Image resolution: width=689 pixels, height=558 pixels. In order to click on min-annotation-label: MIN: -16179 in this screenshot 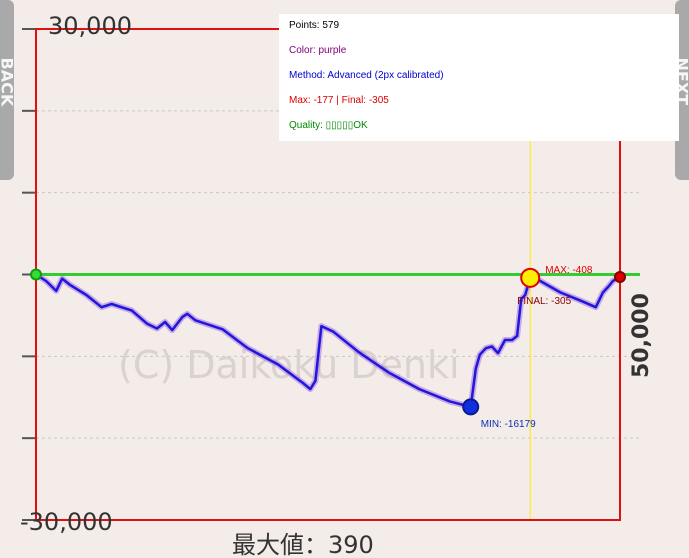, I will do `click(508, 424)`.